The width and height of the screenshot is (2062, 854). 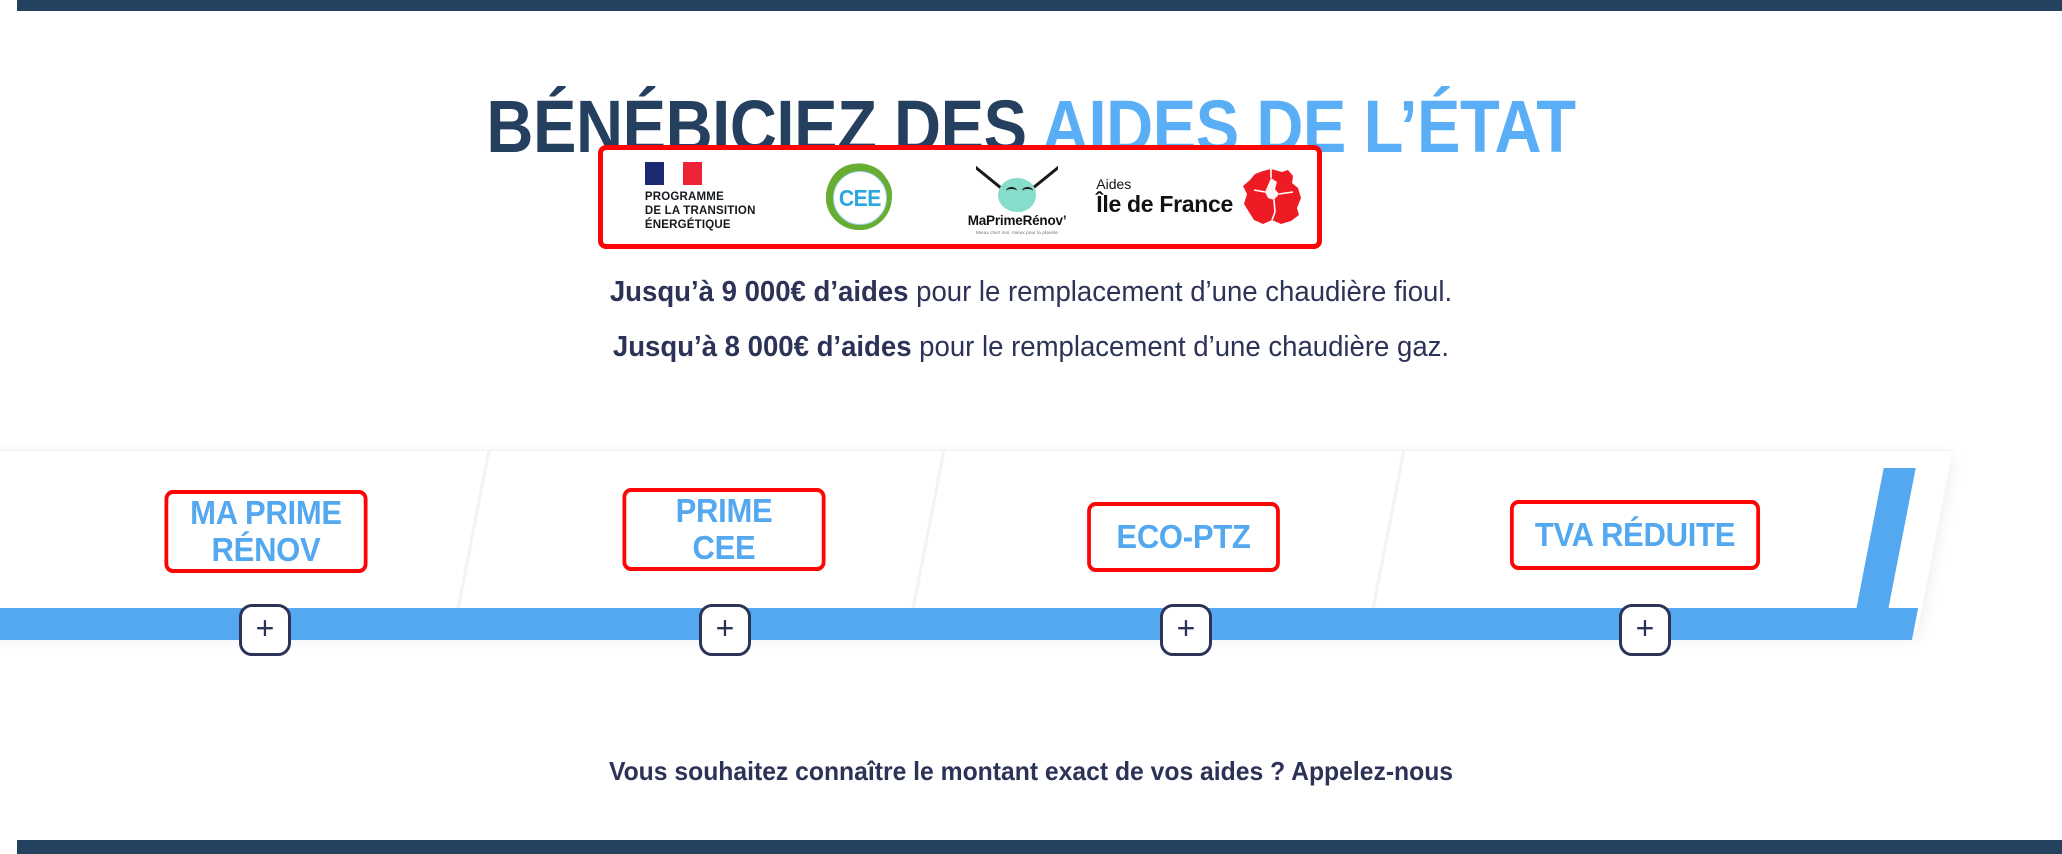 I want to click on aid-card-ma-prime-renov: MA PRIME RÉNOV, so click(x=266, y=531).